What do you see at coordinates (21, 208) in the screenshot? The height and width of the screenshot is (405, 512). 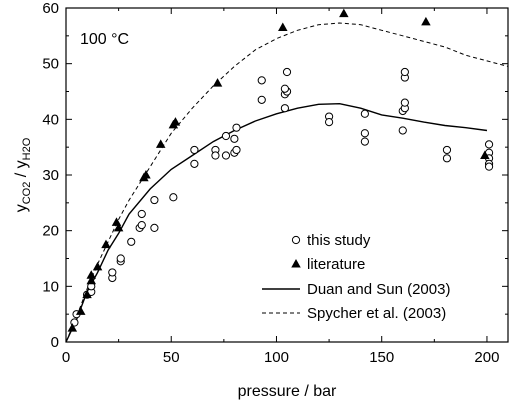 I see `y-axis-label-base: y` at bounding box center [21, 208].